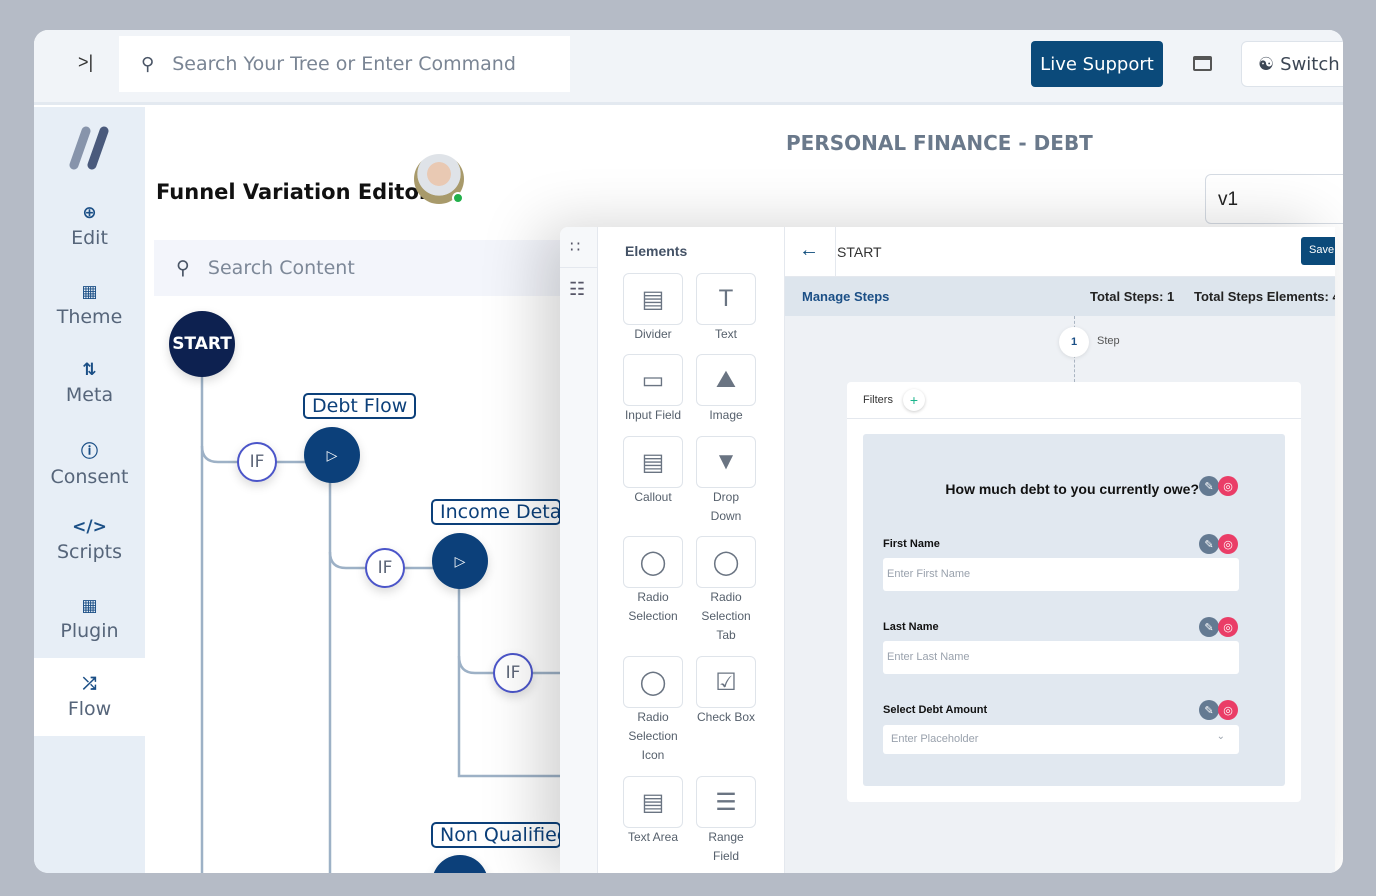  I want to click on back-arrow-icon: ←, so click(809, 250).